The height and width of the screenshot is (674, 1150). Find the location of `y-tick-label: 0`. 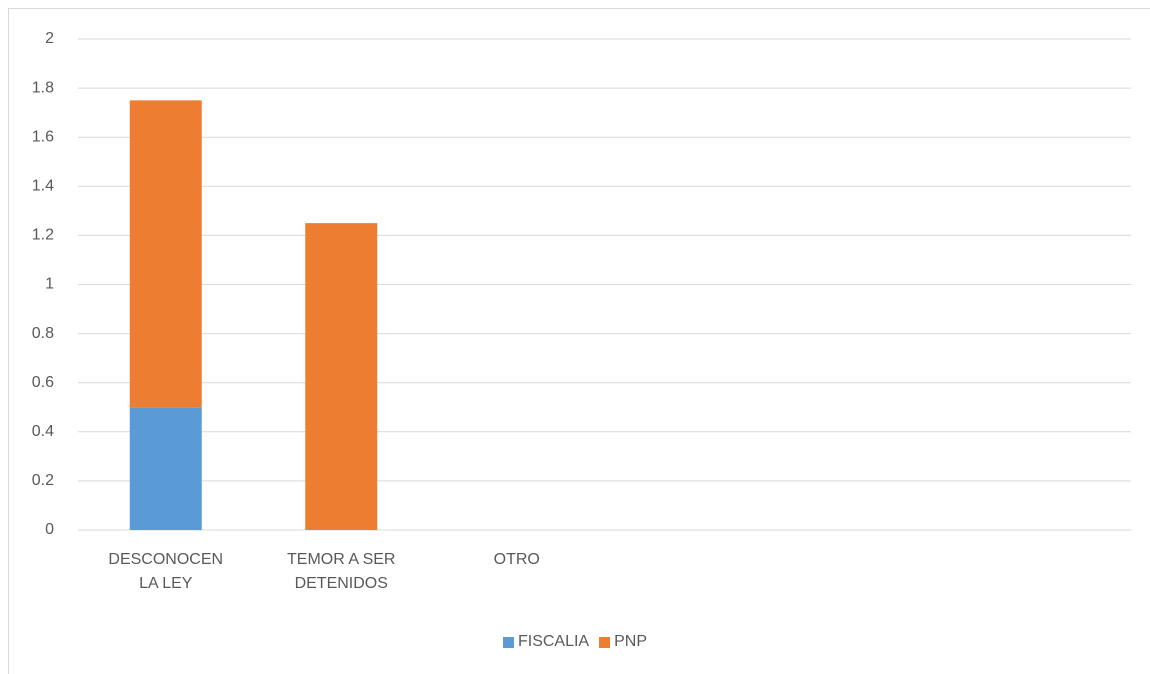

y-tick-label: 0 is located at coordinates (49, 529).